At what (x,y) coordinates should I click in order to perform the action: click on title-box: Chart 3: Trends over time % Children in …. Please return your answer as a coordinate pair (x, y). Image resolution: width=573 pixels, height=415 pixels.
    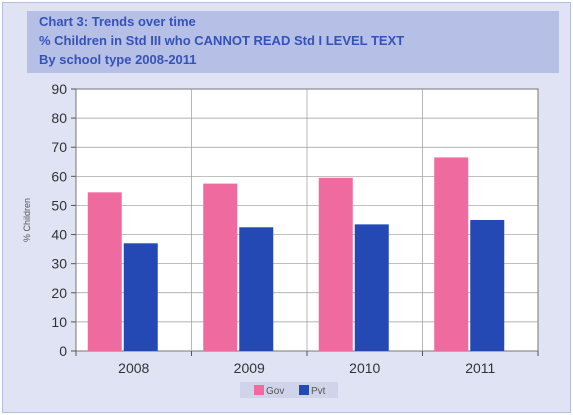
    Looking at the image, I should click on (293, 42).